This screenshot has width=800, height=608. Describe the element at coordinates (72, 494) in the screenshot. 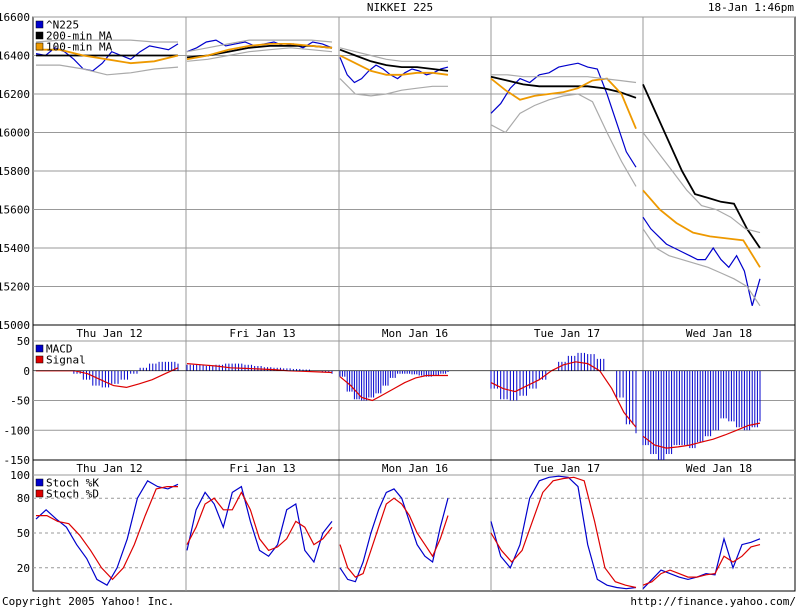

I see `legend-label: Stoch %D` at that location.